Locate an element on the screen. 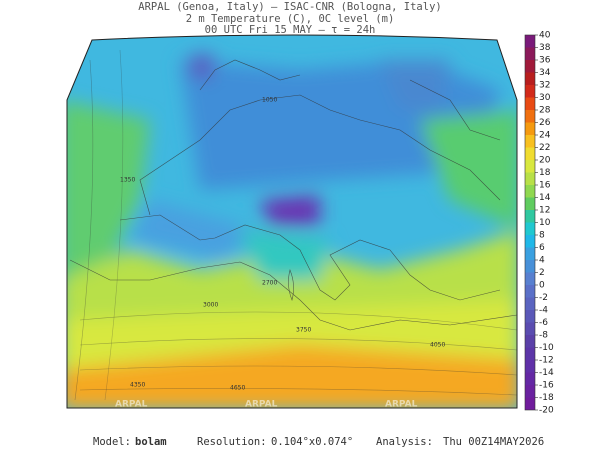  tick-label: 2 is located at coordinates (542, 273).